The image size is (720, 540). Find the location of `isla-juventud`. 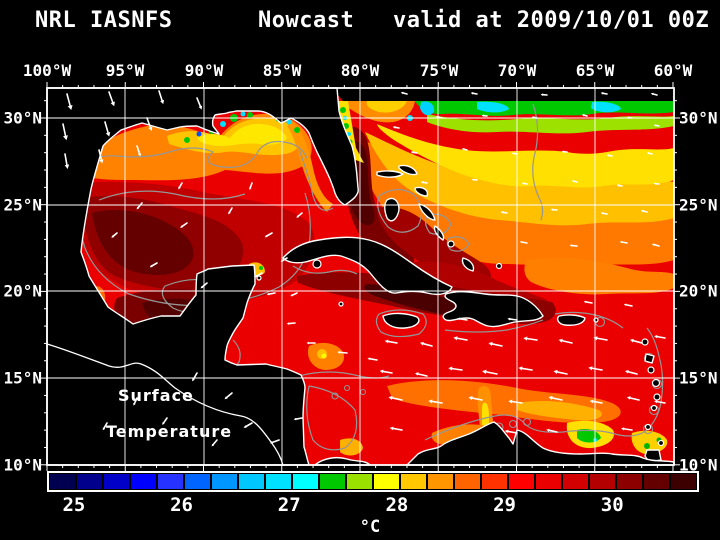

isla-juventud is located at coordinates (317, 264).